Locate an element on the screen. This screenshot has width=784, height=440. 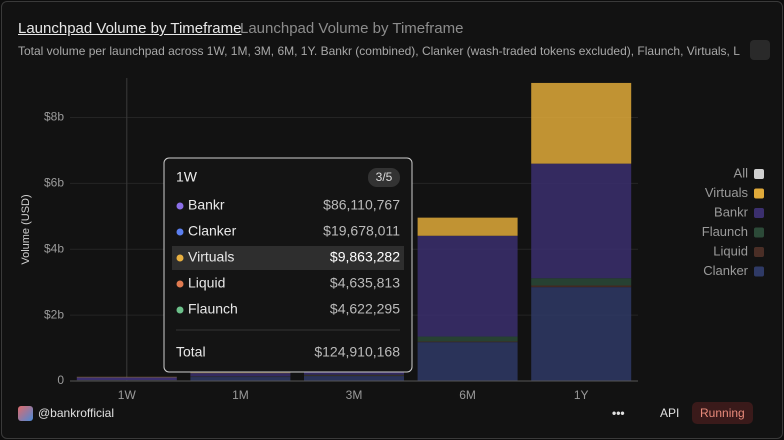
chart-subtitle: Launchpad Volume by Timeframe is located at coordinates (352, 28).